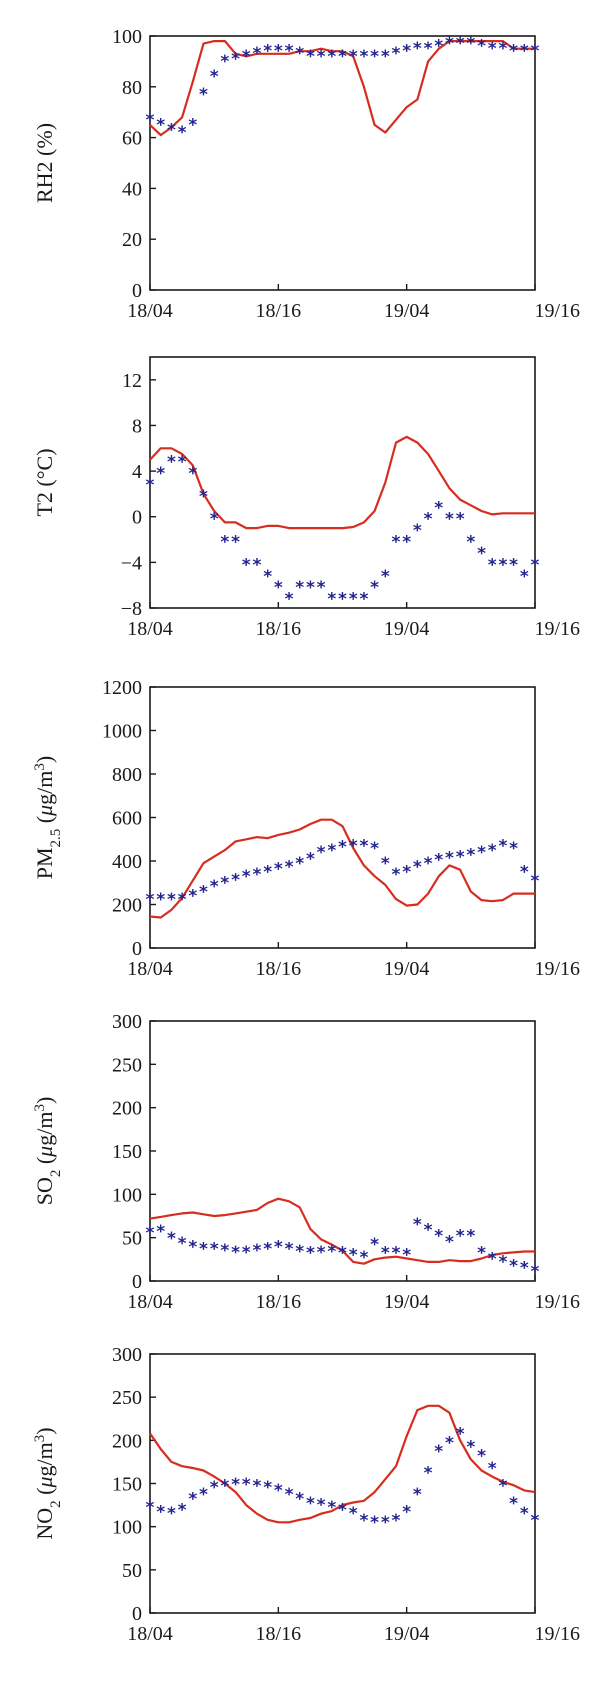 This screenshot has height=1685, width=600. I want to click on y-tick-label: 800, so click(127, 775).